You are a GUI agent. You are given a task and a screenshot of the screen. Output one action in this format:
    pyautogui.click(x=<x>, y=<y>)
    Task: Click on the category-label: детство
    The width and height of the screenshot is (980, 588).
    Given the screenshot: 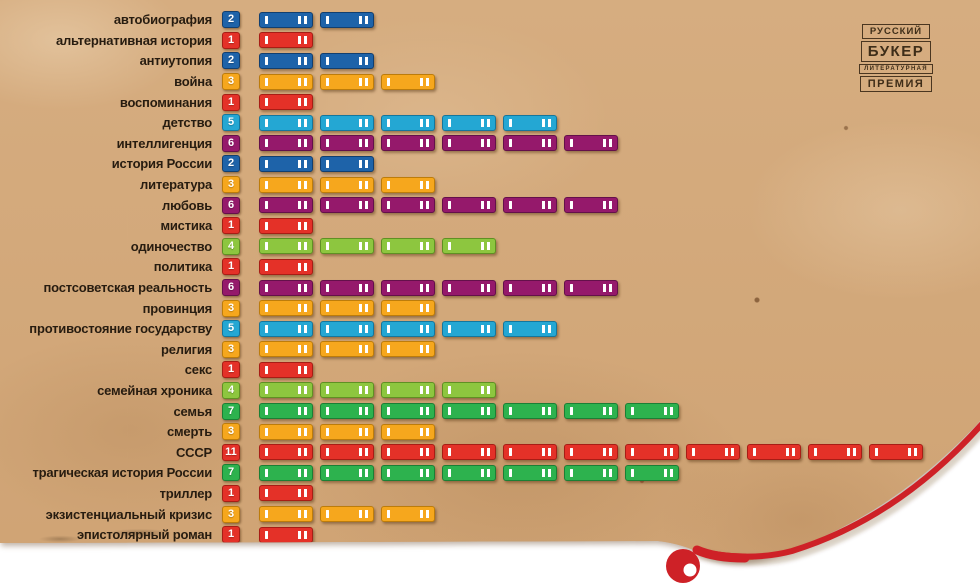 What is the action you would take?
    pyautogui.click(x=187, y=123)
    